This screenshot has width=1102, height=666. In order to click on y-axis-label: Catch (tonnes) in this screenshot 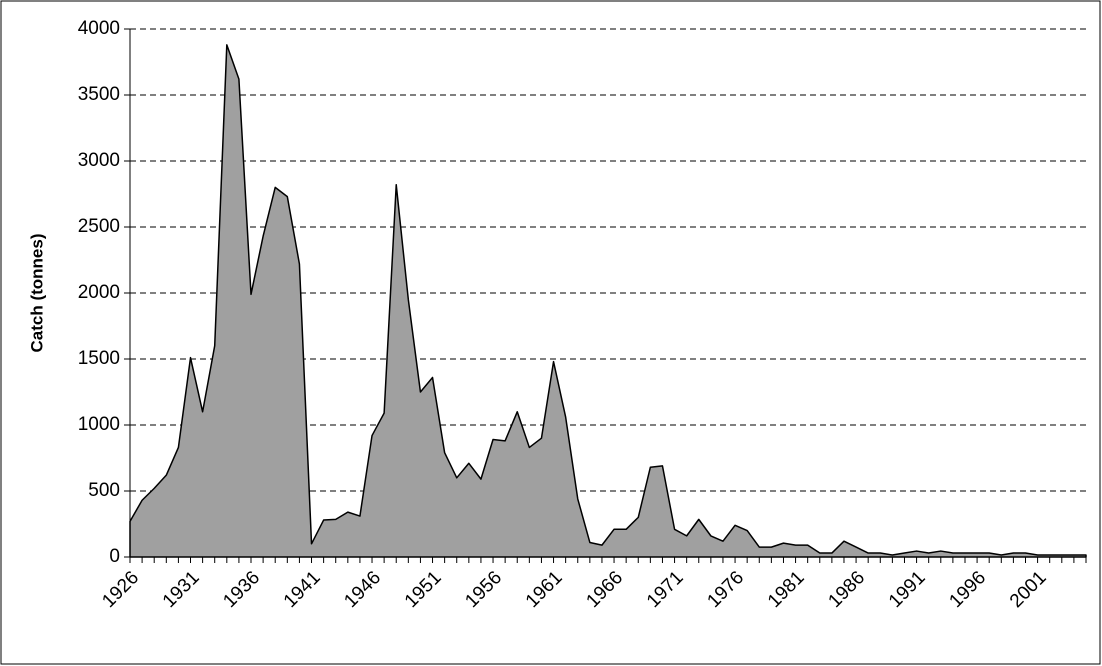, I will do `click(36, 293)`.